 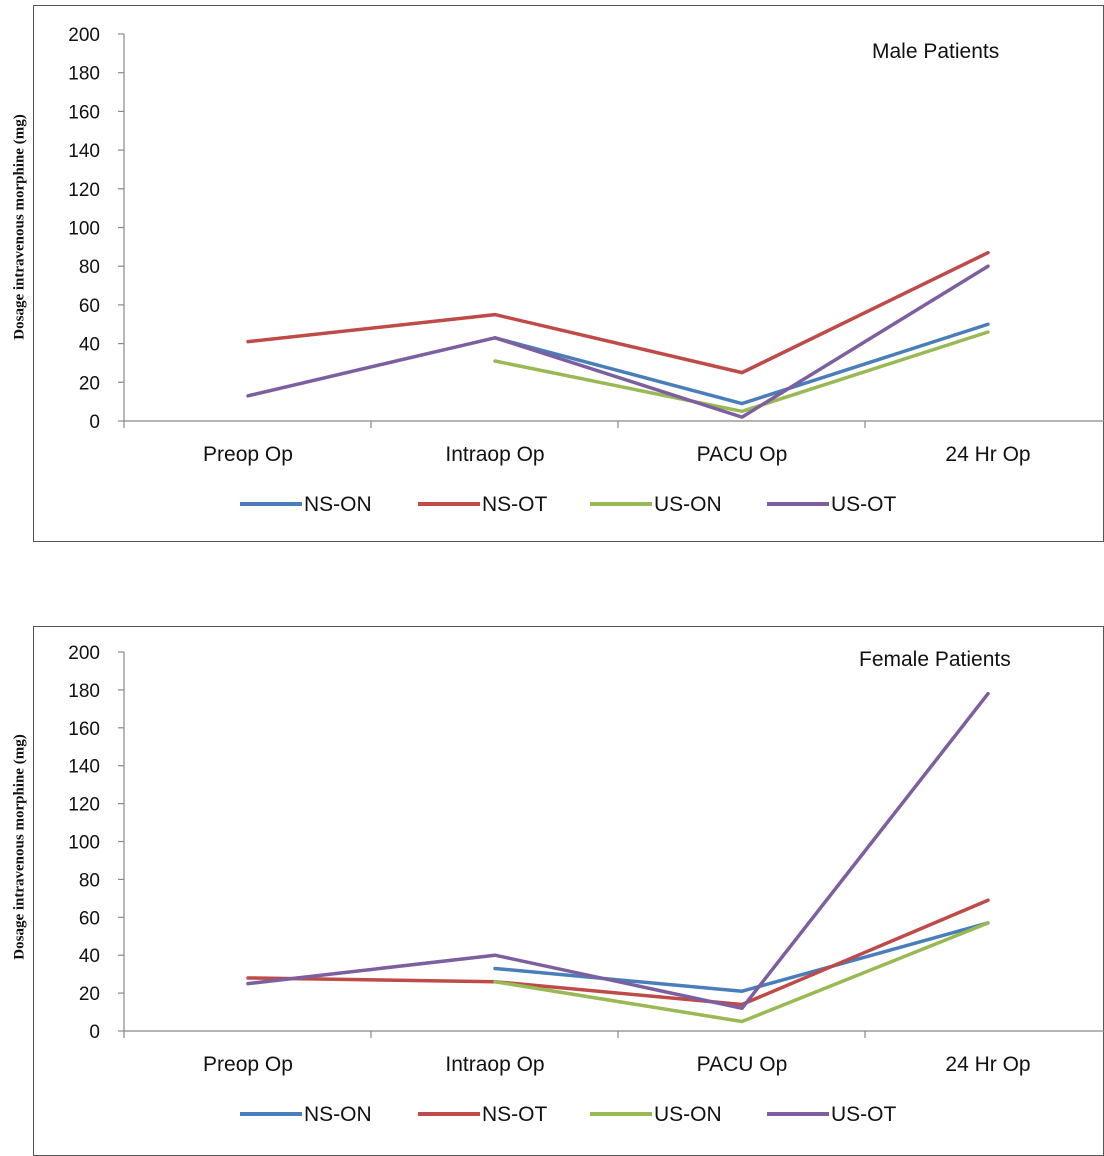 I want to click on legend: NS-ON NS-OT US-ON US-OT, so click(x=568, y=1114).